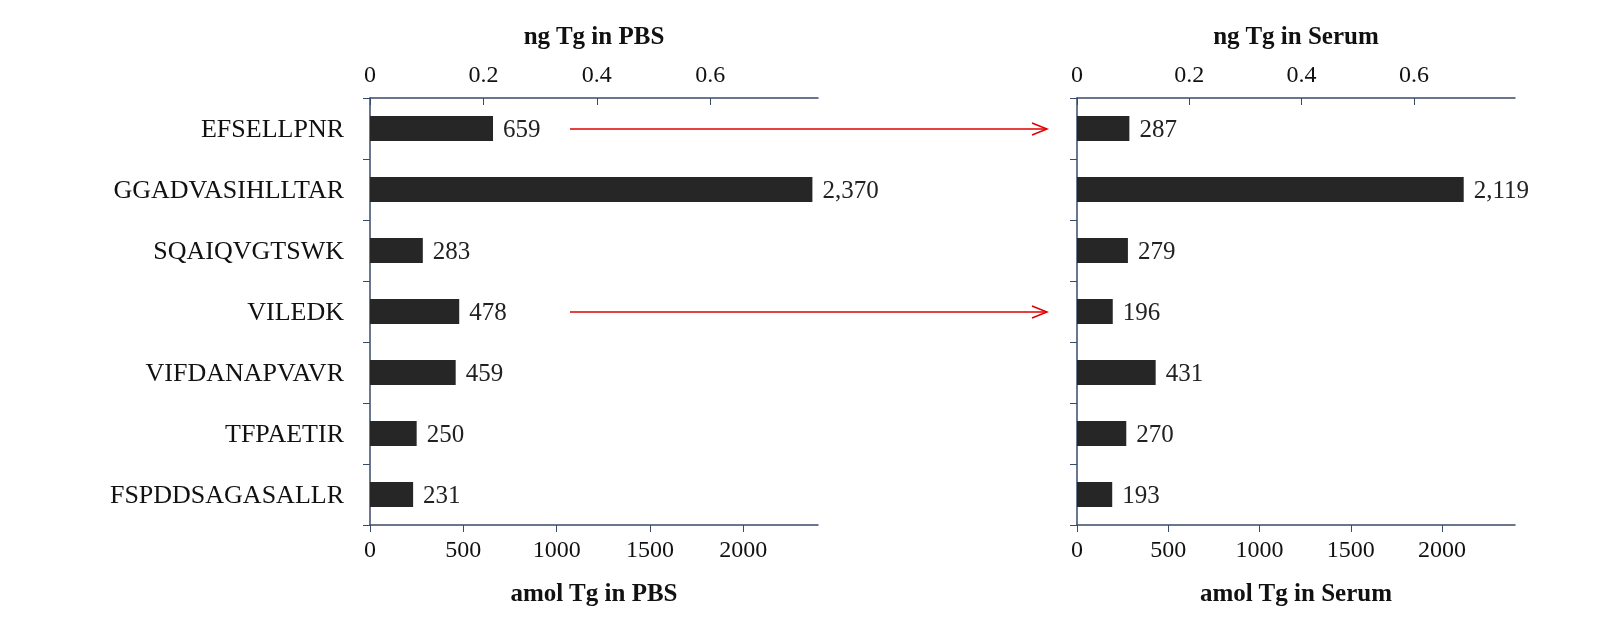 The height and width of the screenshot is (642, 1623). What do you see at coordinates (285, 433) in the screenshot?
I see `y-tick-label: TFPAETIR` at bounding box center [285, 433].